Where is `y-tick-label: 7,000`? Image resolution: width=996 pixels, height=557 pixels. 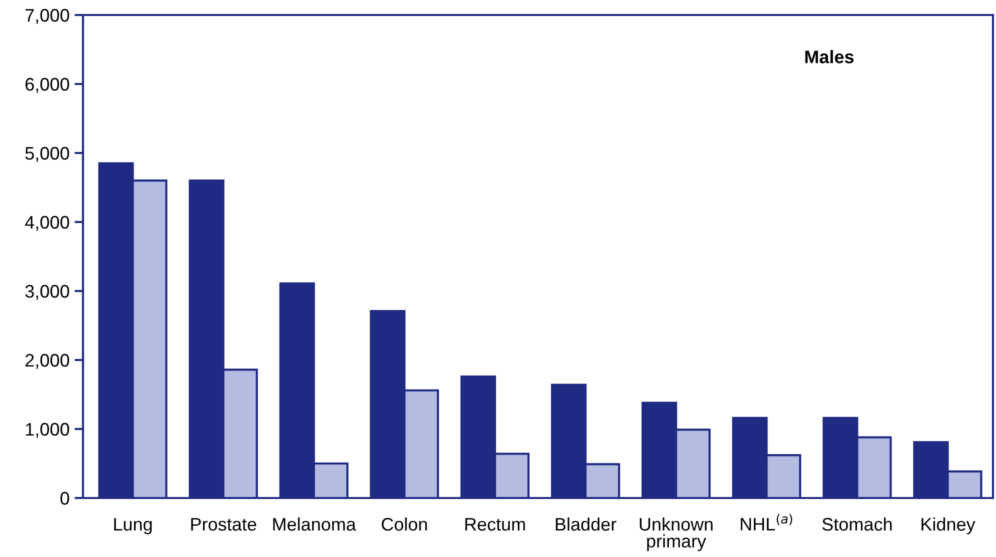 y-tick-label: 7,000 is located at coordinates (48, 16).